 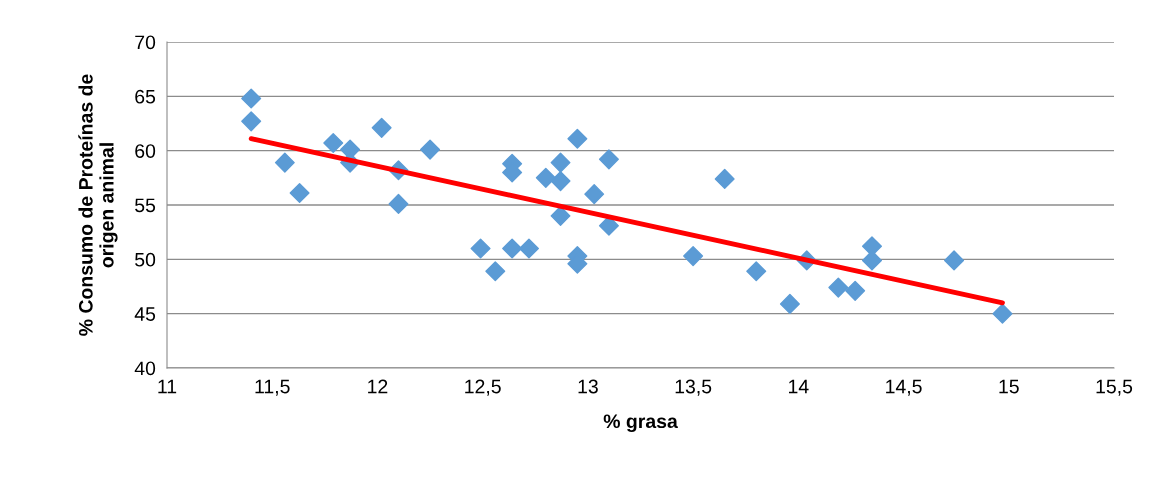 I want to click on y-tick-label: 50, so click(x=145, y=259).